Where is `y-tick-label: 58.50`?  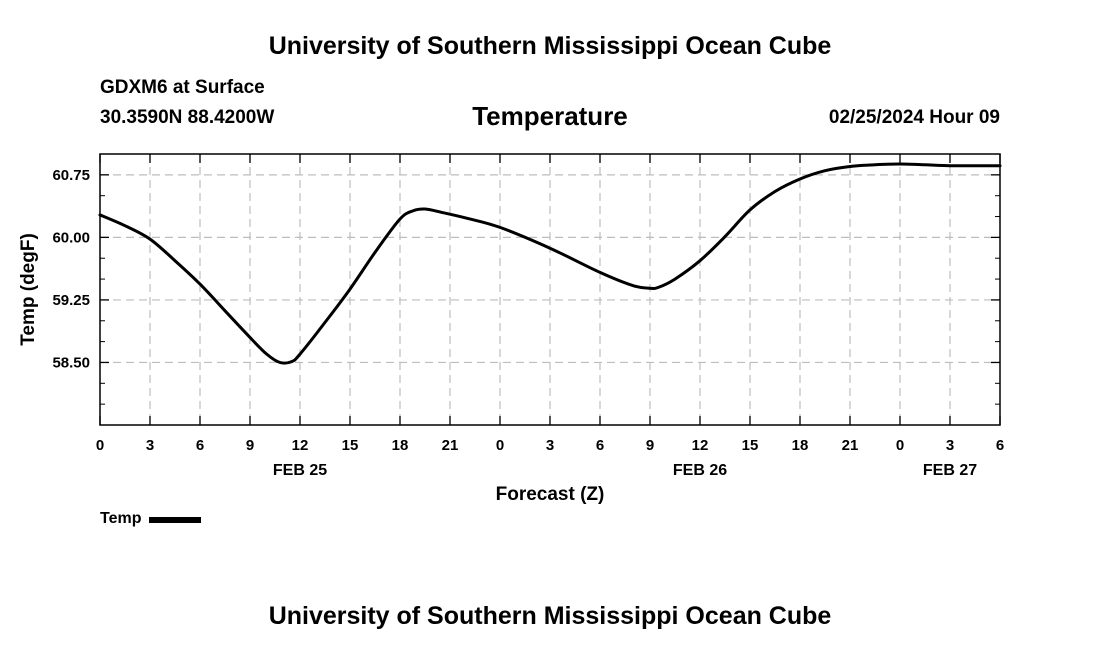 y-tick-label: 58.50 is located at coordinates (71, 362).